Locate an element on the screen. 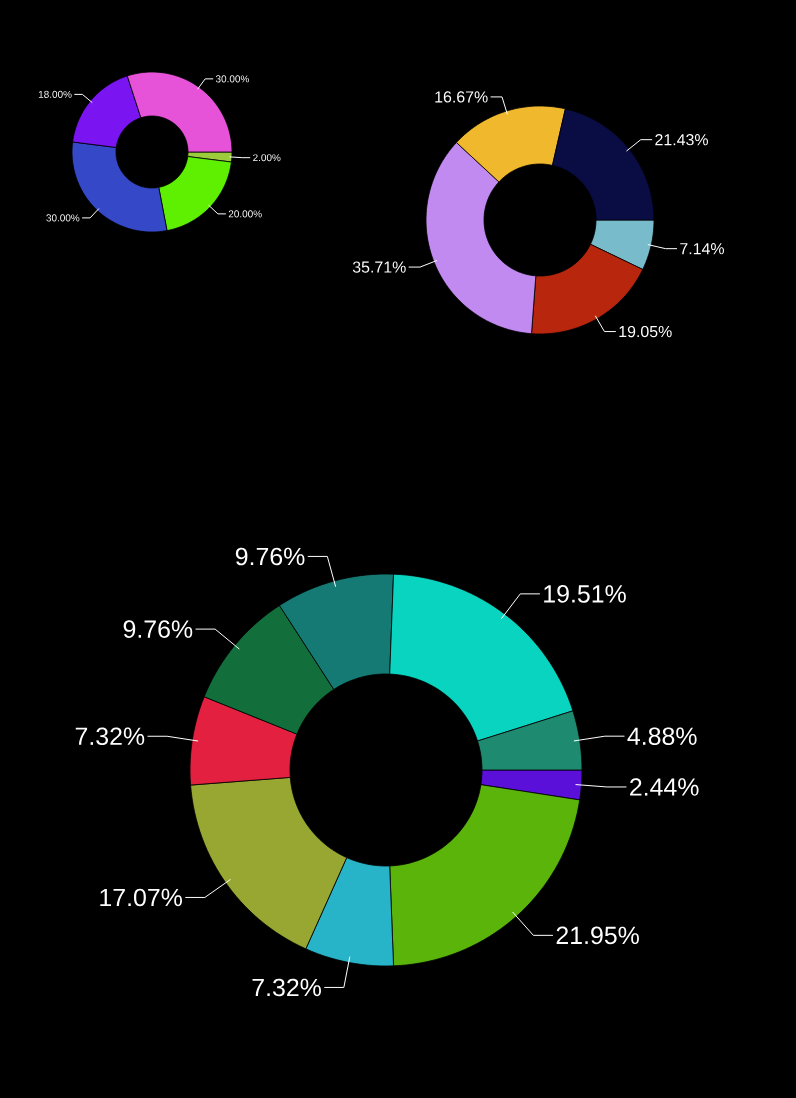 Image resolution: width=796 pixels, height=1098 pixels. data-label: 2.44% is located at coordinates (664, 787).